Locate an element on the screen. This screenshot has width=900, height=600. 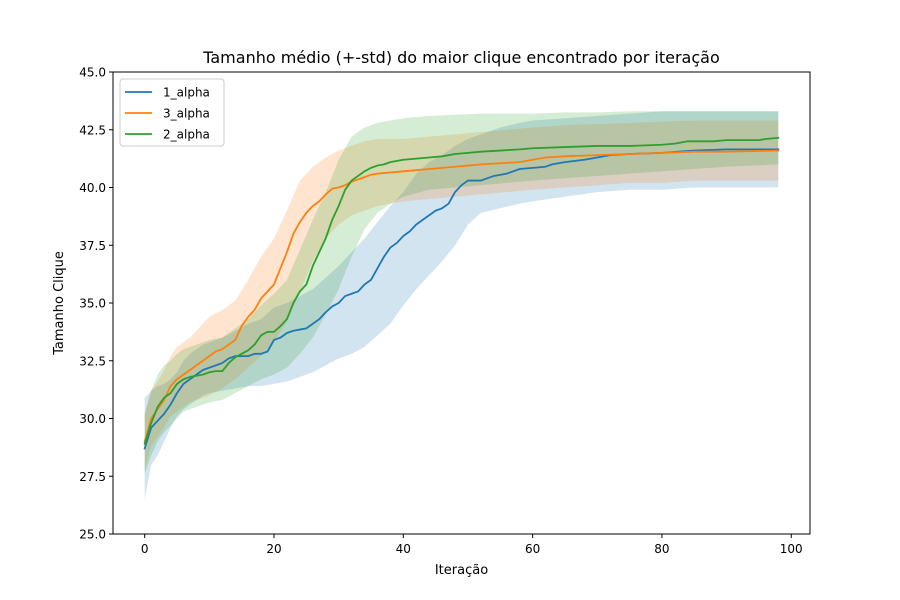
y-tick-label: 40.0 is located at coordinates (92, 188).